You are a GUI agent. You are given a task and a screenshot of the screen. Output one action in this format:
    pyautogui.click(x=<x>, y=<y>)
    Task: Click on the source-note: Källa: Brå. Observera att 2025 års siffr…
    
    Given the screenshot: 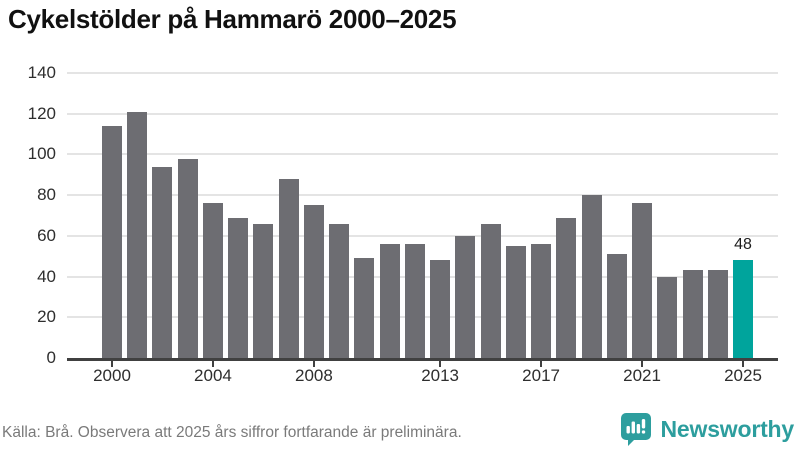 What is the action you would take?
    pyautogui.click(x=232, y=432)
    